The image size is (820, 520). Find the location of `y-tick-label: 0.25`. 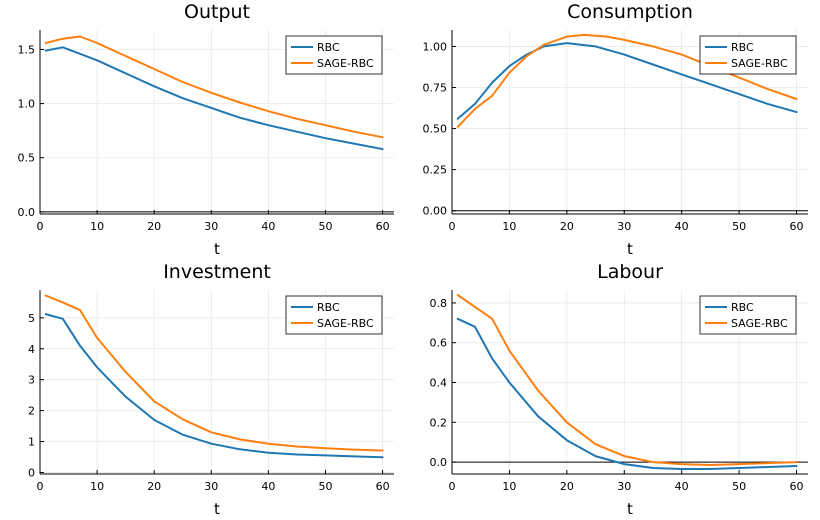

y-tick-label: 0.25 is located at coordinates (435, 170).